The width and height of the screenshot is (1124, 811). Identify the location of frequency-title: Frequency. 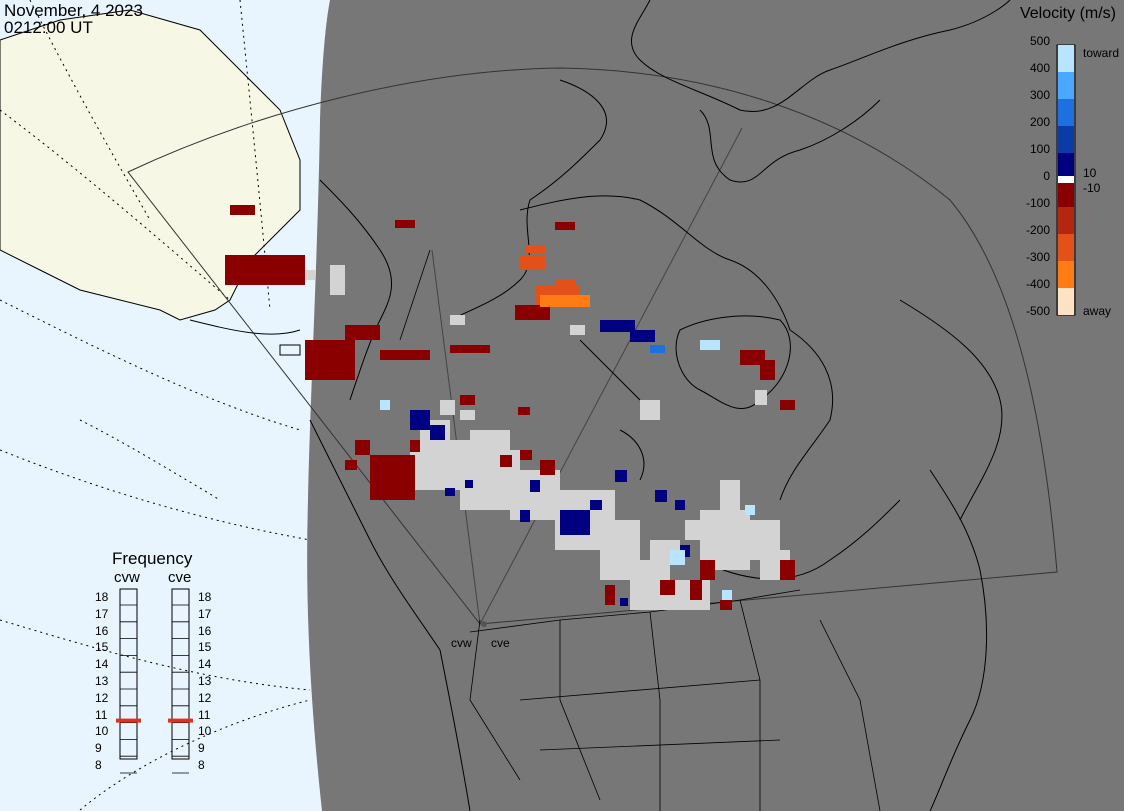
(152, 558).